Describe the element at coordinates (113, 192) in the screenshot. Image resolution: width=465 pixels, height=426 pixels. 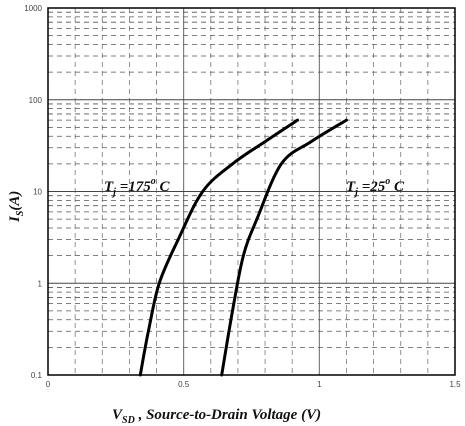
I see `annotation-tj-175-sub: j` at that location.